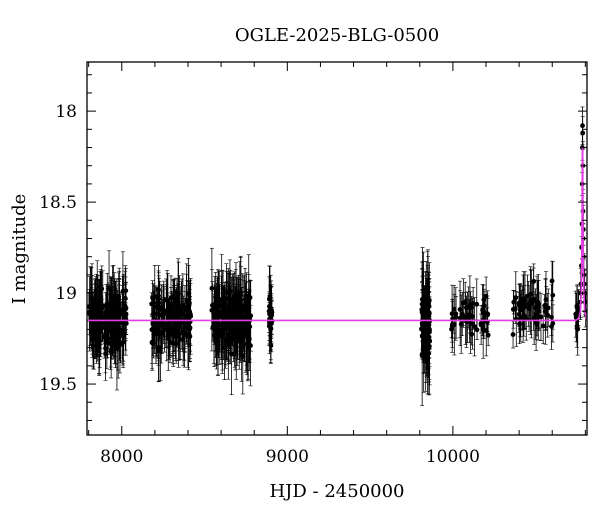  Describe the element at coordinates (66, 112) in the screenshot. I see `y-tick-label: 18` at that location.